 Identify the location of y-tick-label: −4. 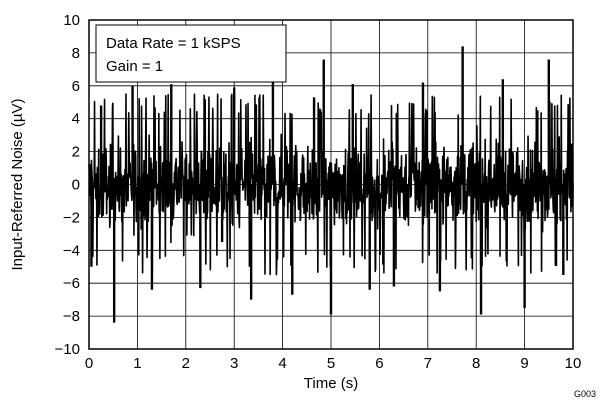
(71, 250).